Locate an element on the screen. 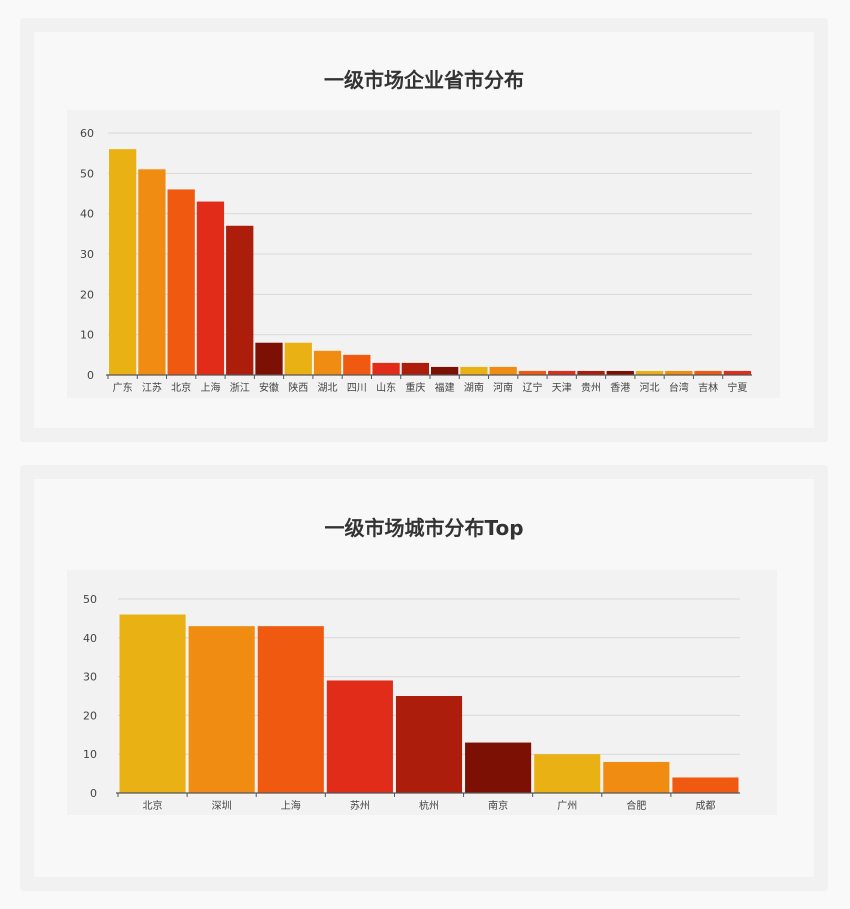 Image resolution: width=850 pixels, height=909 pixels. province-x-tick-label: 重庆 is located at coordinates (415, 387).